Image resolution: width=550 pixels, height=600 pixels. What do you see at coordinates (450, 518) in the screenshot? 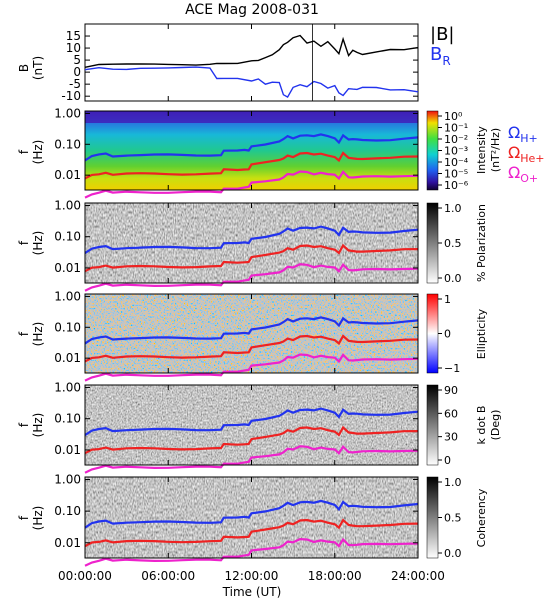
I see `coherency-colorbar-ticks: 1.0 0.5 0.0` at bounding box center [450, 518].